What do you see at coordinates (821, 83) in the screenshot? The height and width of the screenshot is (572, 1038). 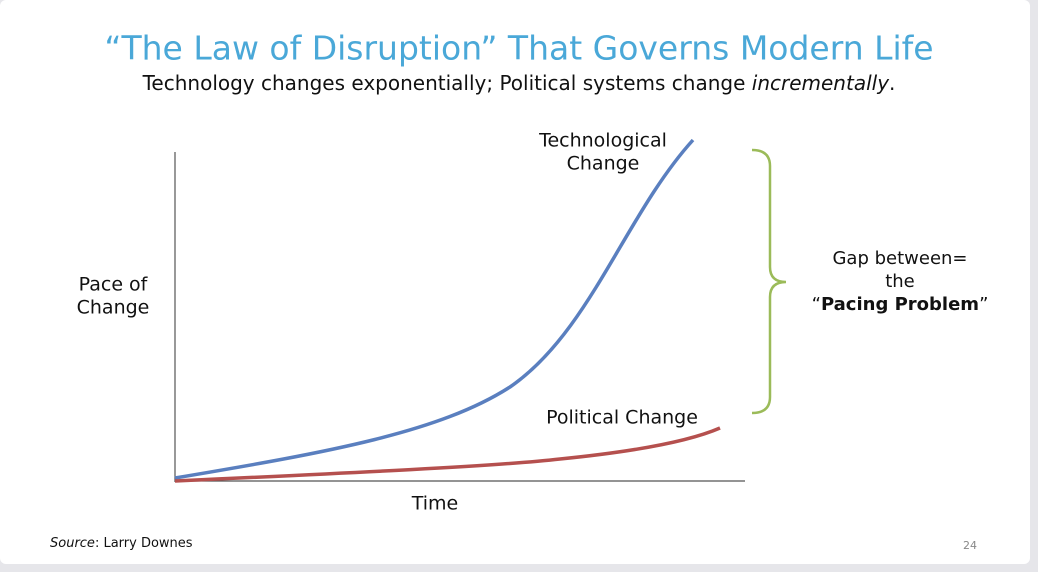 I see `subtitle-emphasis: incrementally` at bounding box center [821, 83].